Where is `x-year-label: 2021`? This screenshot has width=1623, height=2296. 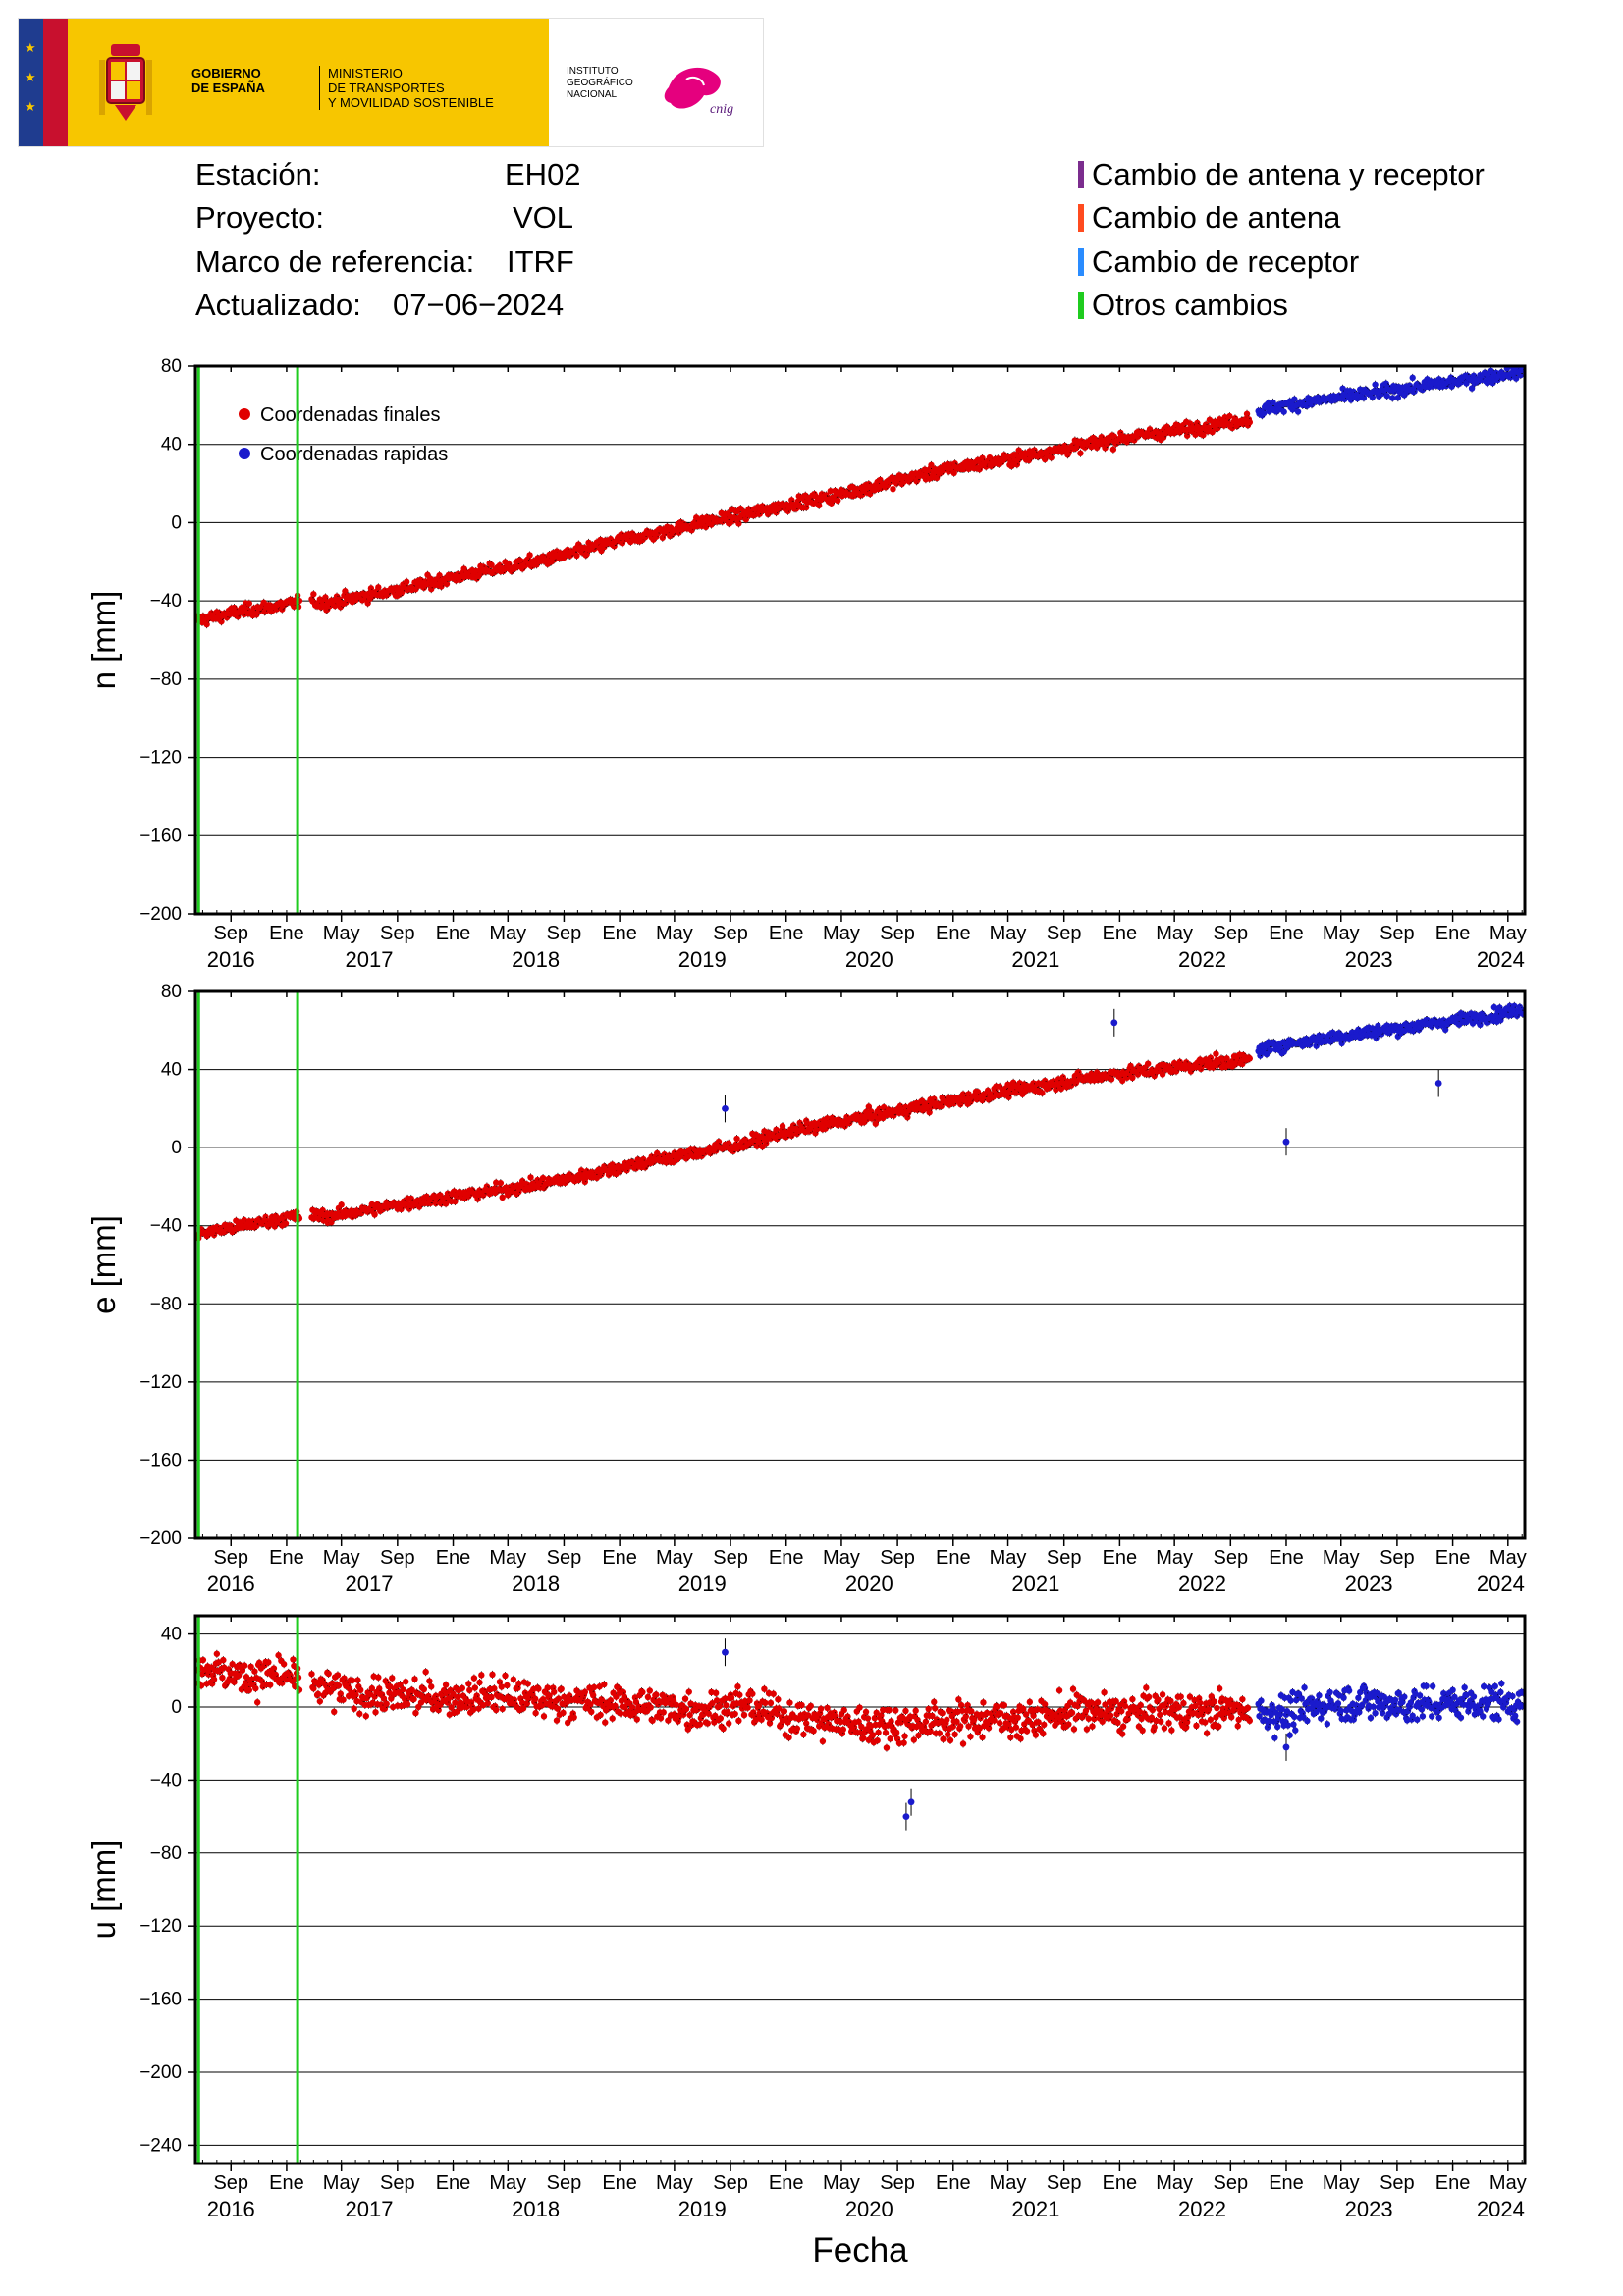 x-year-label: 2021 is located at coordinates (1035, 959).